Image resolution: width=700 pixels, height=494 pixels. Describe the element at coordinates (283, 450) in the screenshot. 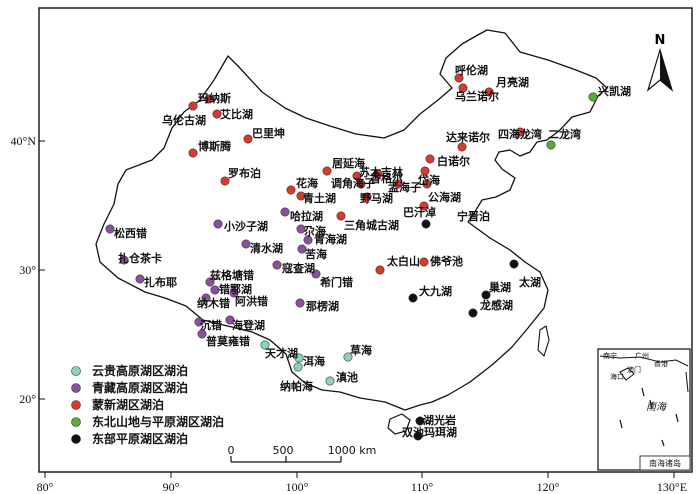

I see `scale-tick-label: 500` at that location.